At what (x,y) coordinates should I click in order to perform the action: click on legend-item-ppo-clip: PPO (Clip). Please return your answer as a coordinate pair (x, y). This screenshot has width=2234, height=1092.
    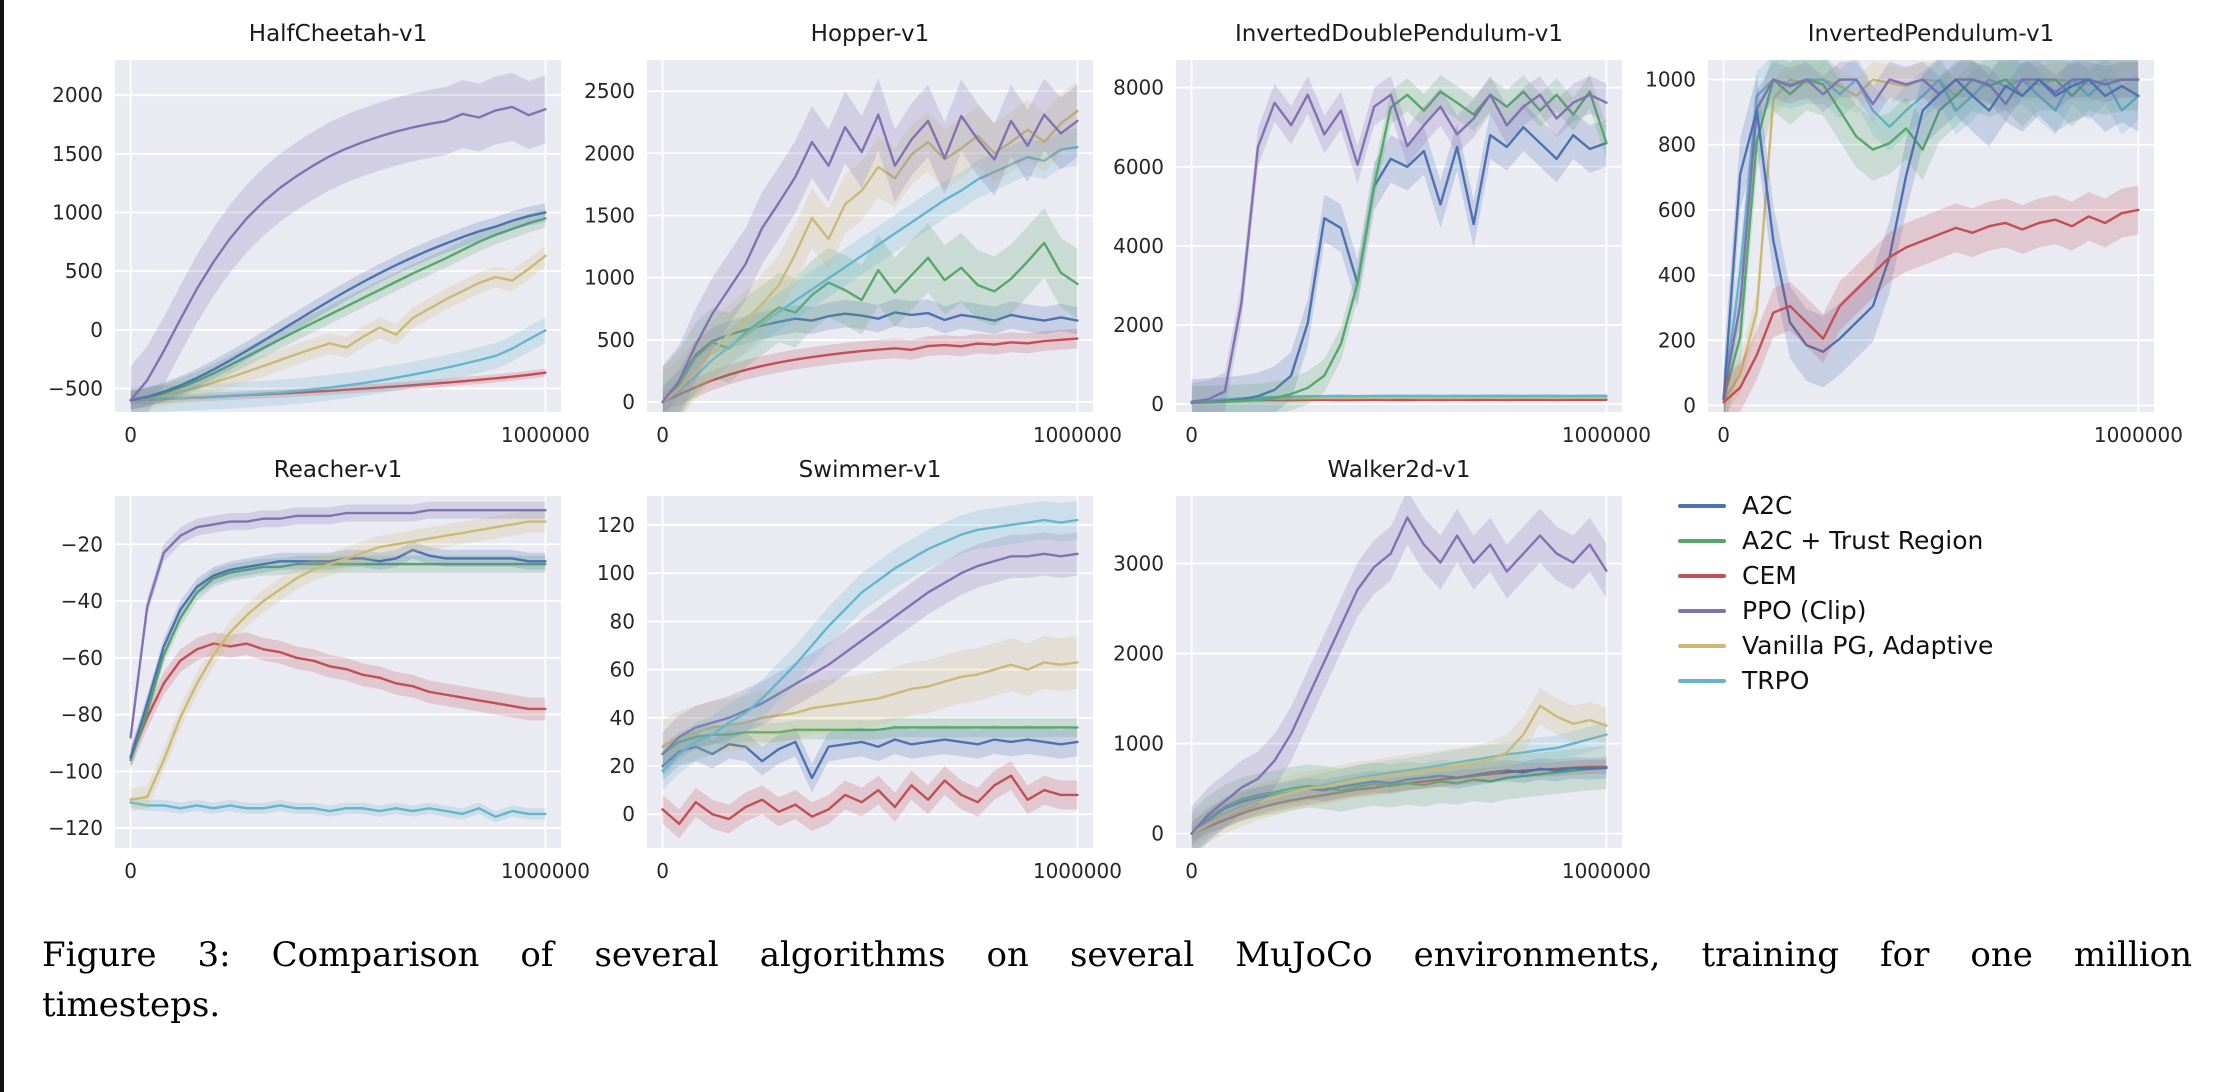
    Looking at the image, I should click on (1835, 610).